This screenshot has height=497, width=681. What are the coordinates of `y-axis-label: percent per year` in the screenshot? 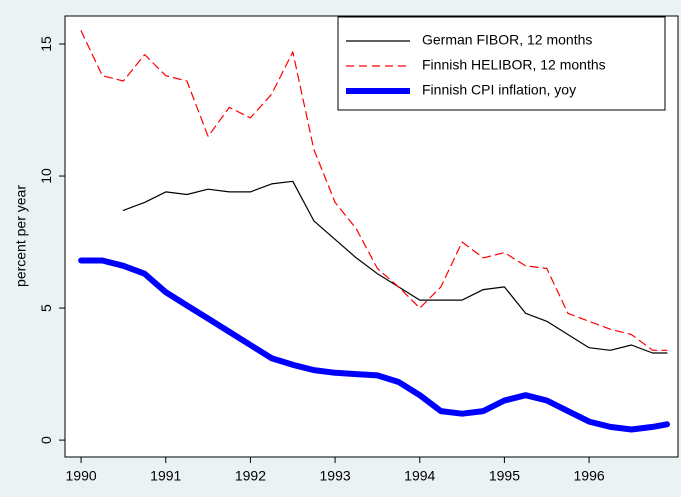 It's located at (21, 236).